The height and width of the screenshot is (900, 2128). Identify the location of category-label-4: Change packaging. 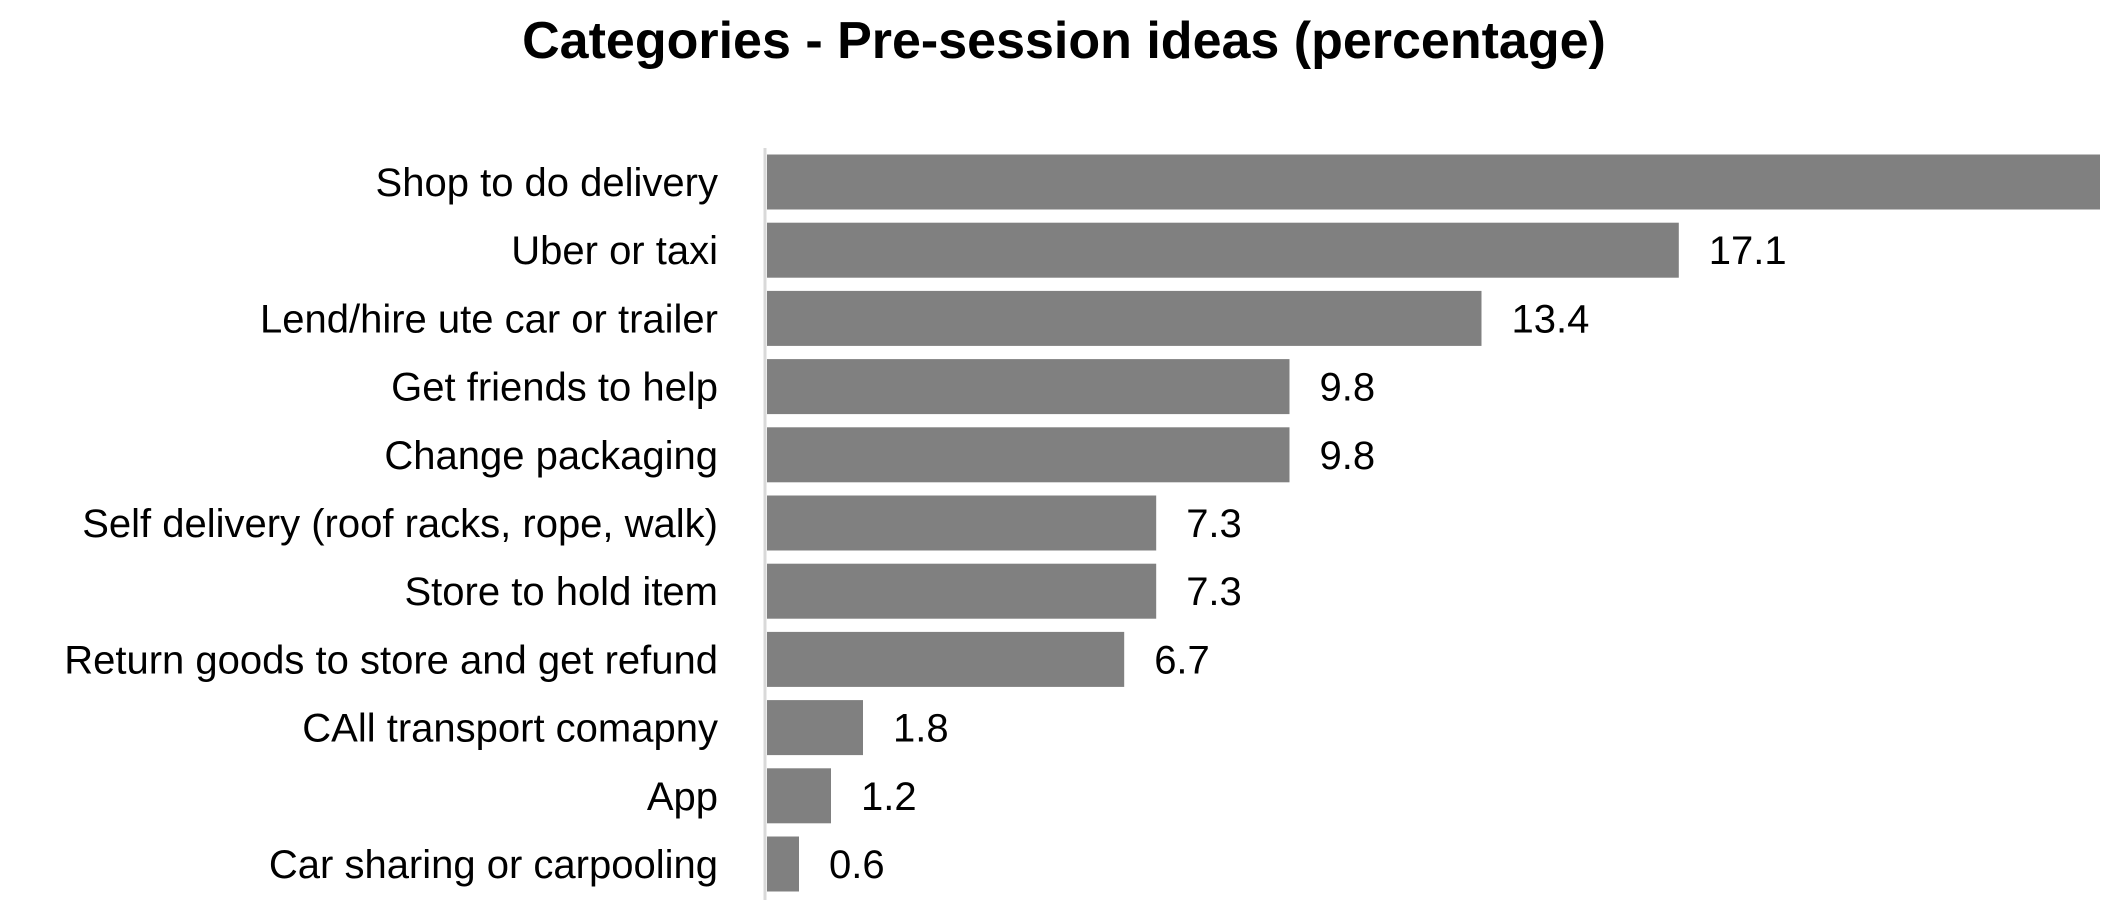
(551, 456).